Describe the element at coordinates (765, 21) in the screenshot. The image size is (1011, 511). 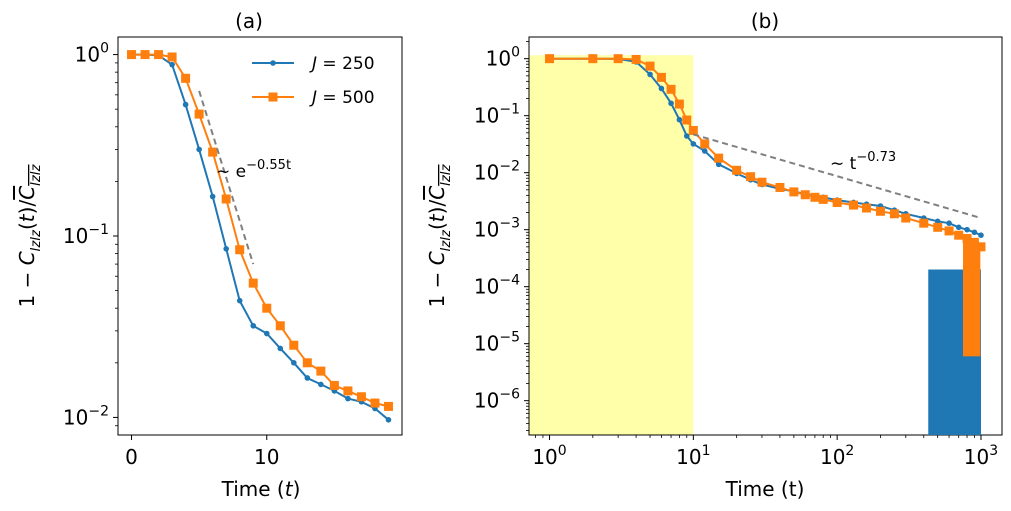
I see `panel-b-title: (b)` at that location.